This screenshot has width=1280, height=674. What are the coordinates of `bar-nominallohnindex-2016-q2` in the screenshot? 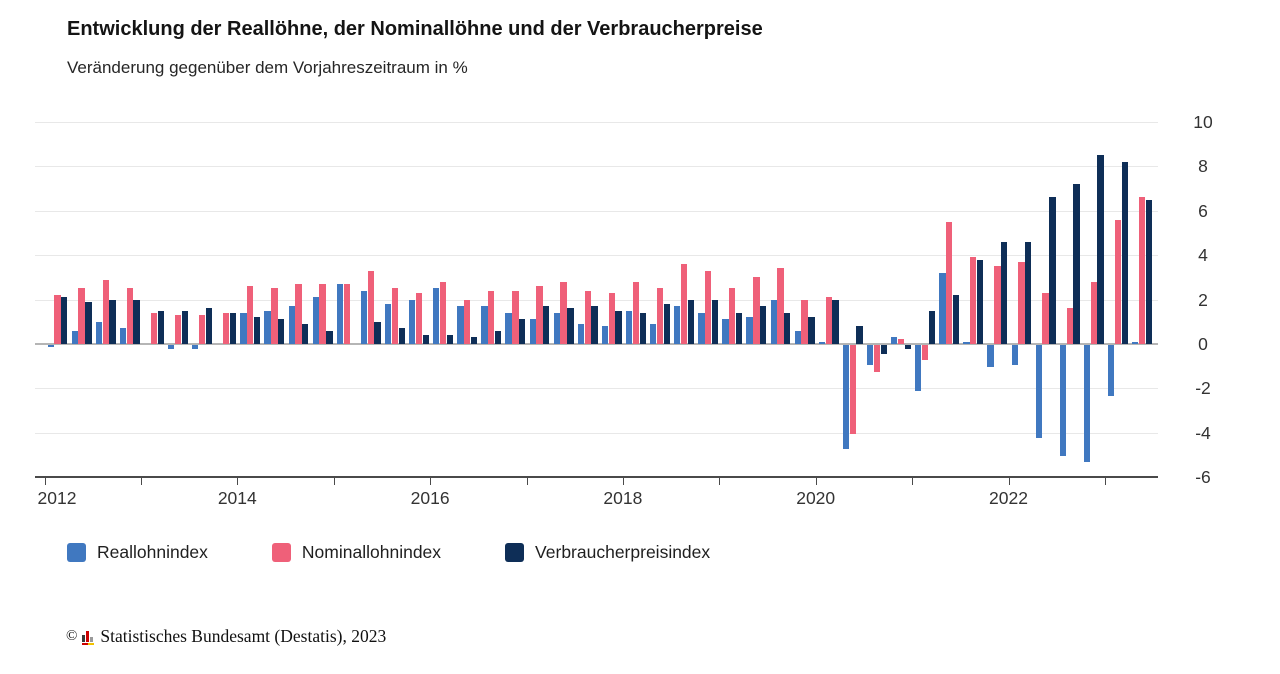 It's located at (467, 321).